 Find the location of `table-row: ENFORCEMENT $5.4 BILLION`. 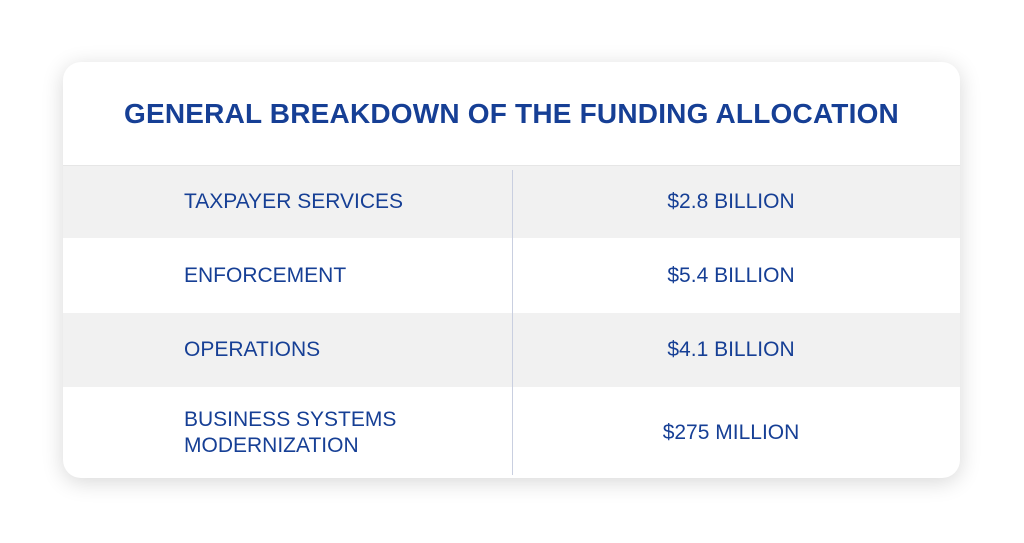

table-row: ENFORCEMENT $5.4 BILLION is located at coordinates (511, 275).